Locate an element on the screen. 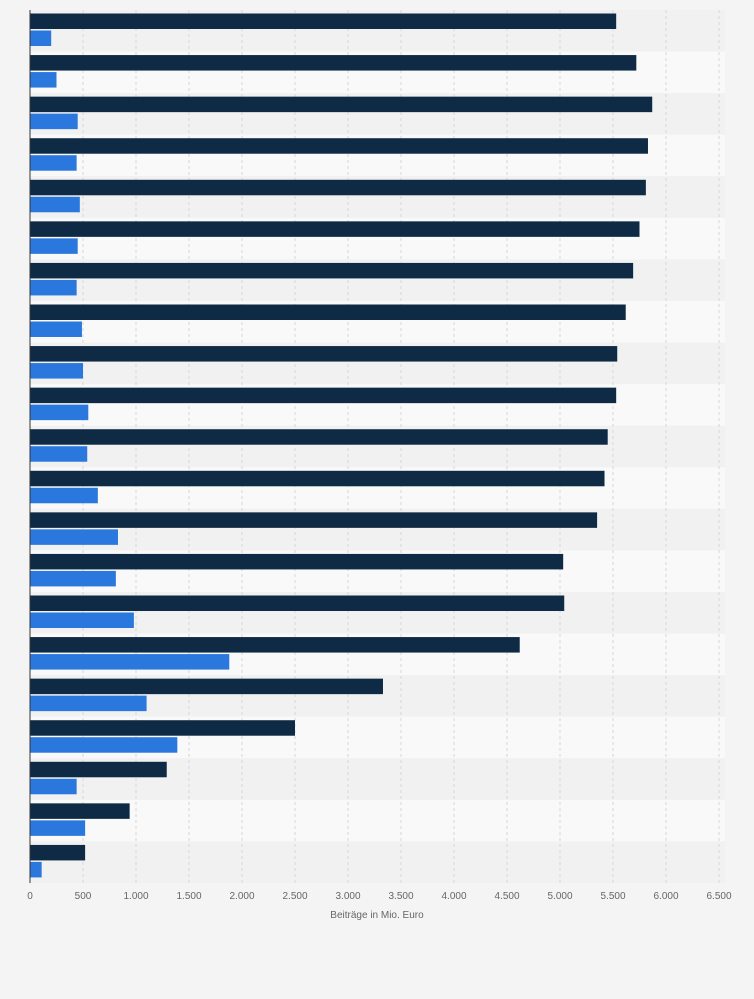  x-tick-label: 5.500 is located at coordinates (612, 896).